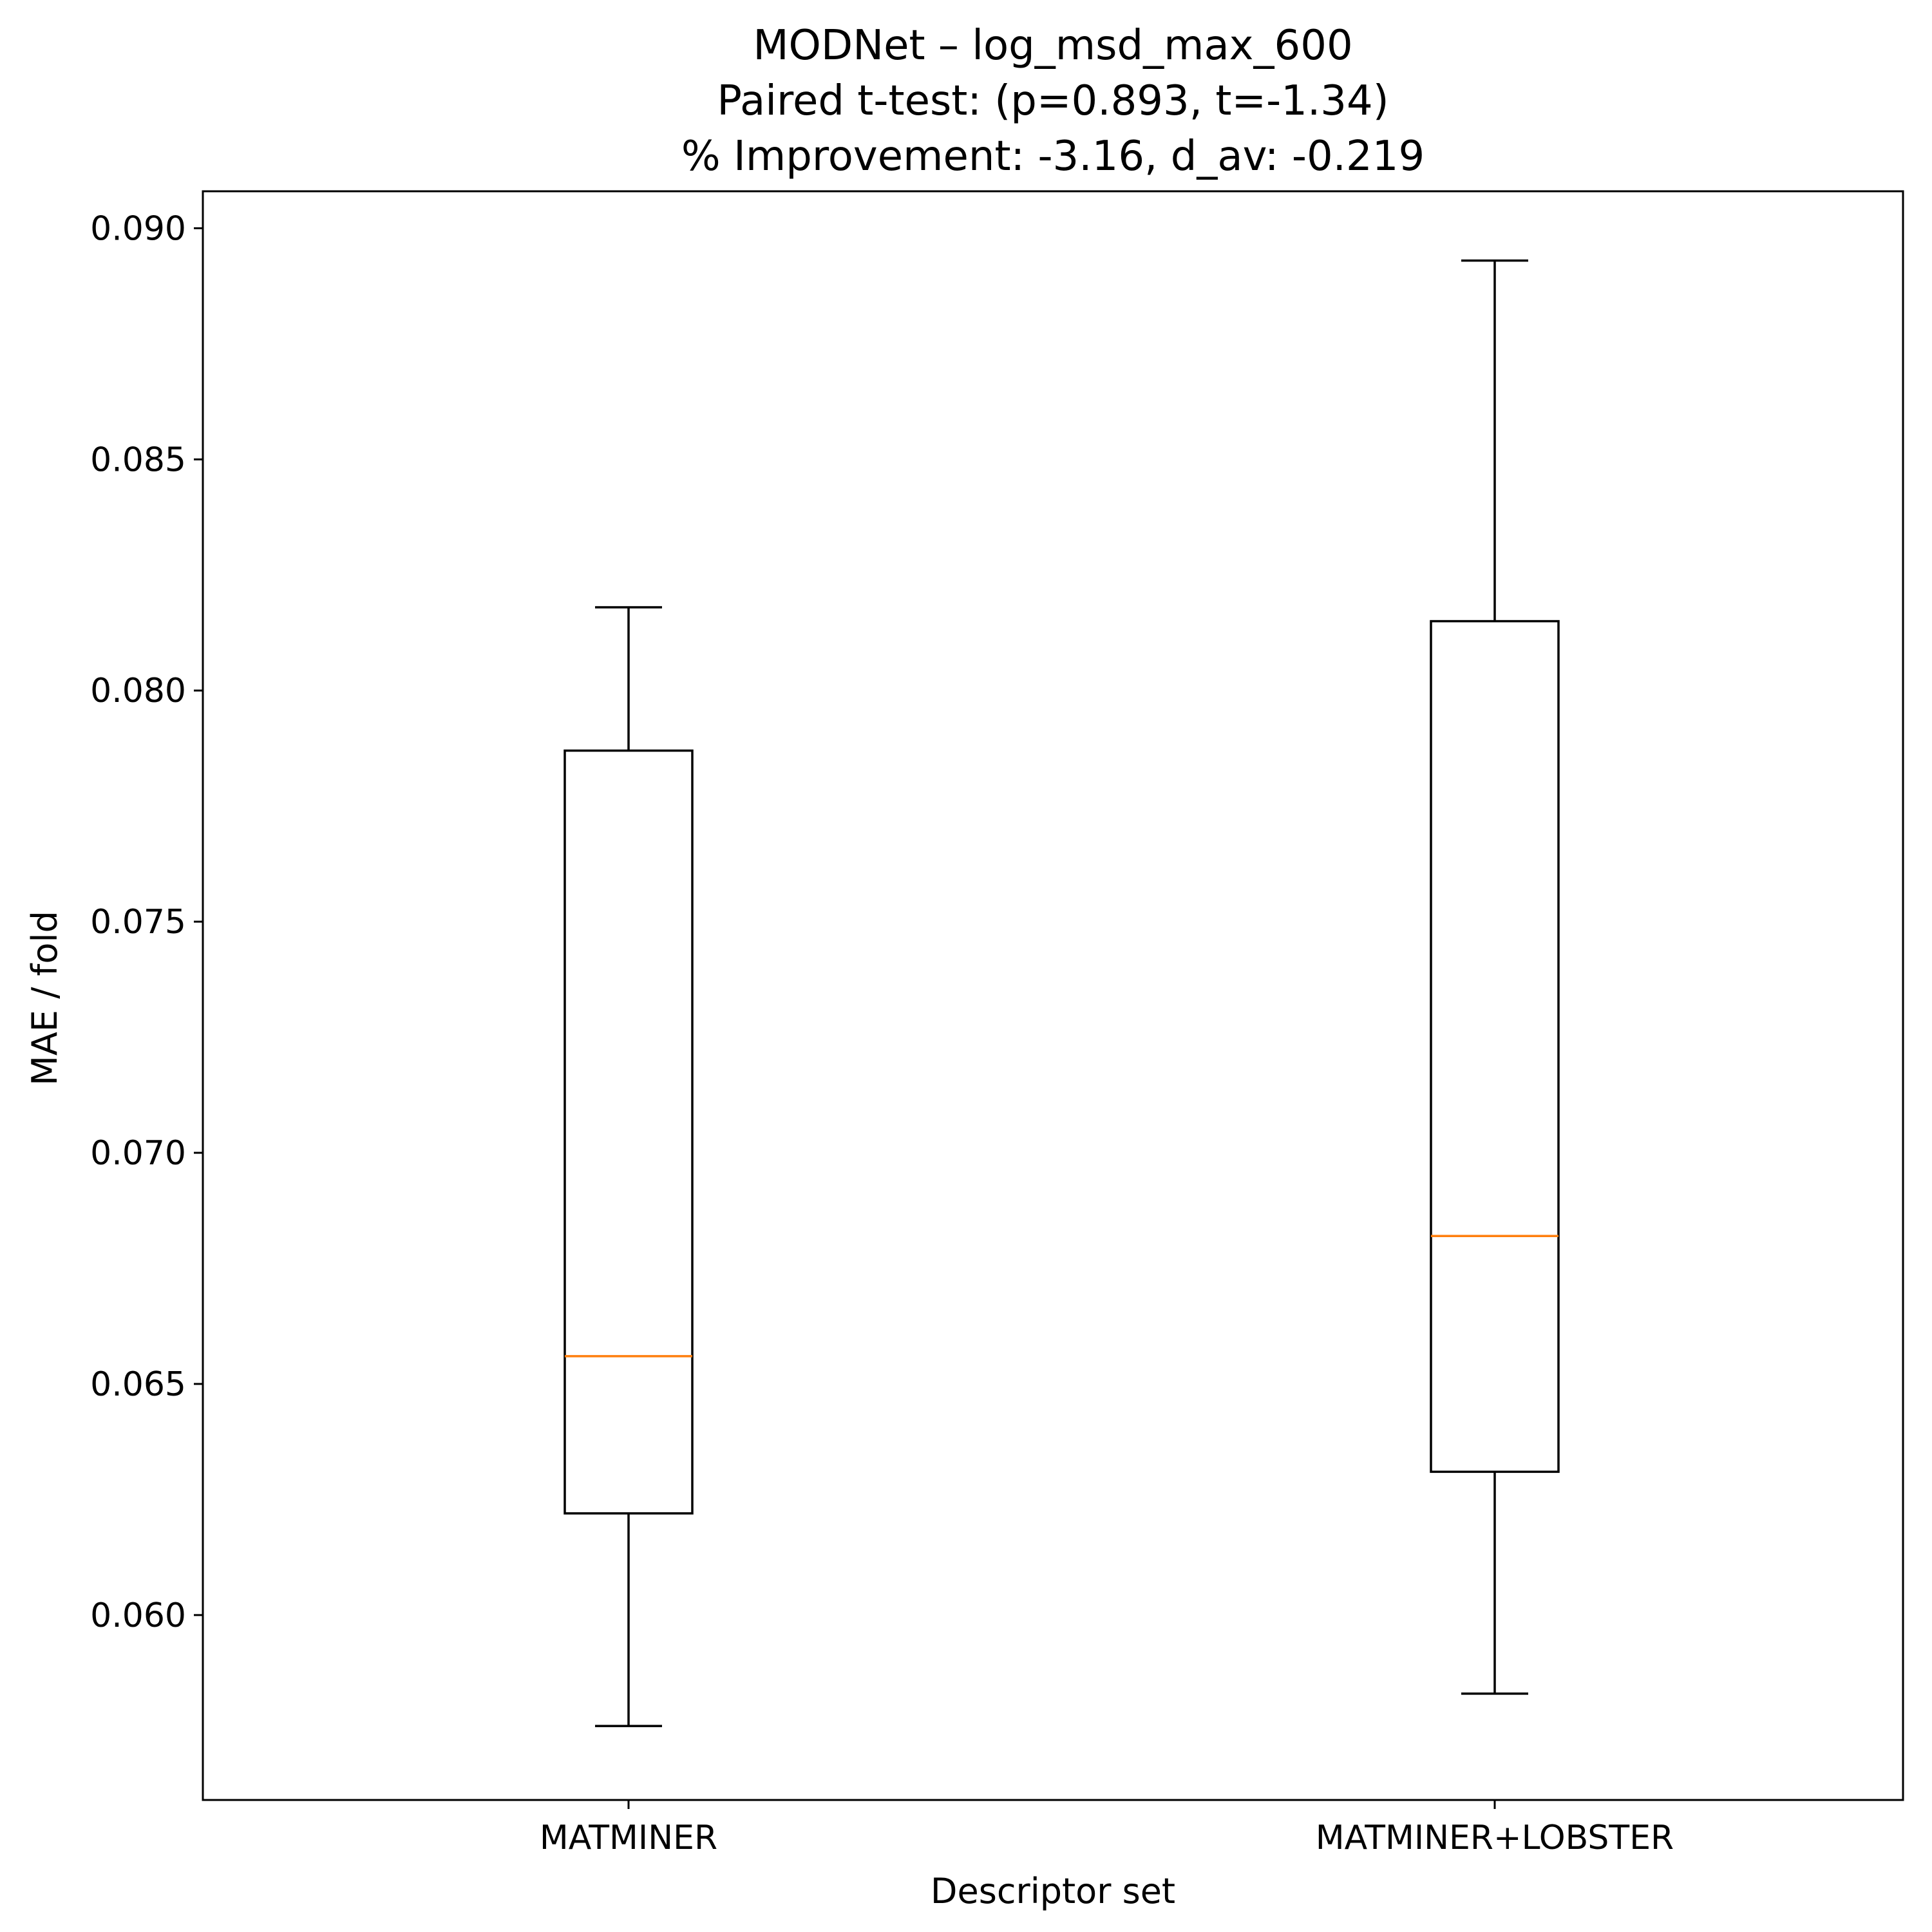 The image size is (1932, 1932). What do you see at coordinates (1053, 46) in the screenshot?
I see `title-line-1: MODNet – log_msd_max_600` at bounding box center [1053, 46].